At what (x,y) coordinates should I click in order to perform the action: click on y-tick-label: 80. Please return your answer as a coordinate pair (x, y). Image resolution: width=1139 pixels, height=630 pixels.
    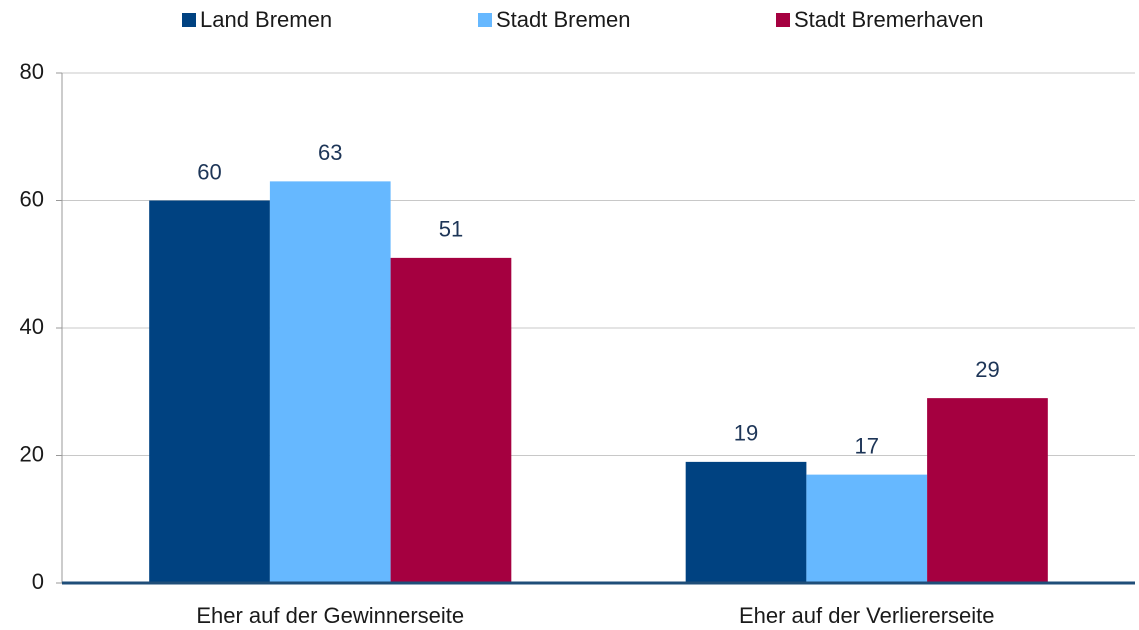
    Looking at the image, I should click on (32, 71).